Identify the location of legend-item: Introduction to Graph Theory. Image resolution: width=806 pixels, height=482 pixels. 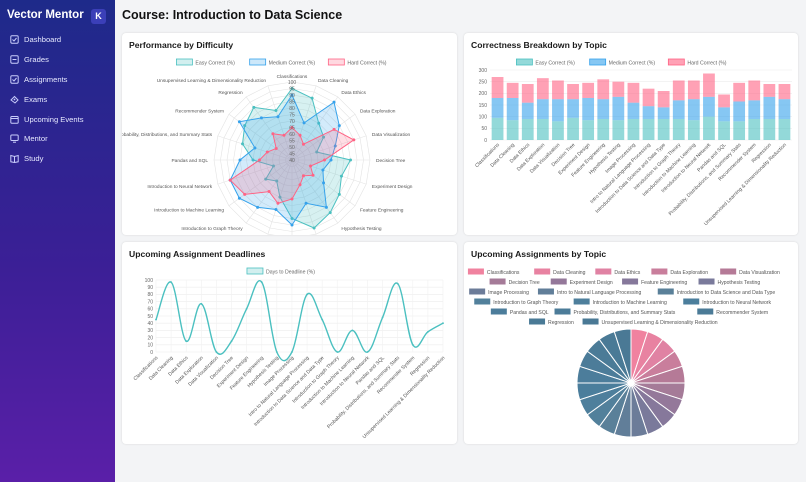
(516, 302).